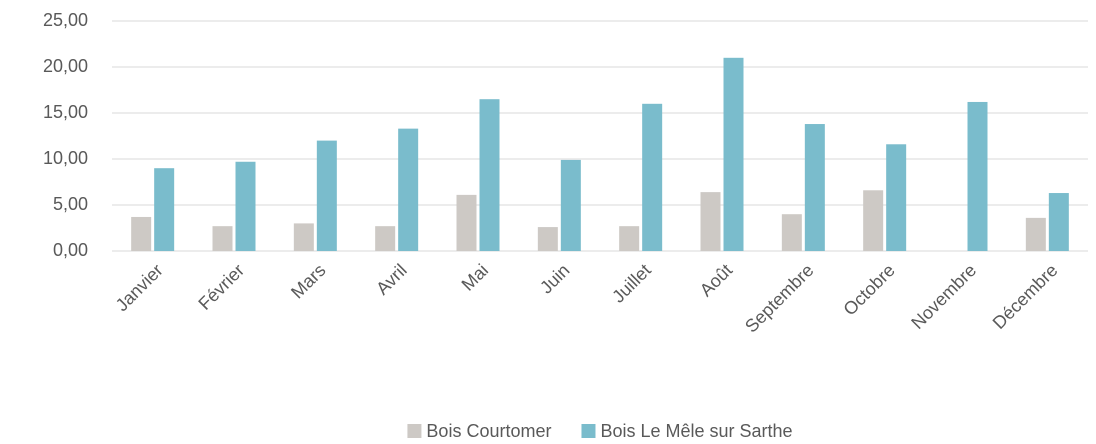  Describe the element at coordinates (554, 278) in the screenshot. I see `x-tick-label: Juin` at that location.